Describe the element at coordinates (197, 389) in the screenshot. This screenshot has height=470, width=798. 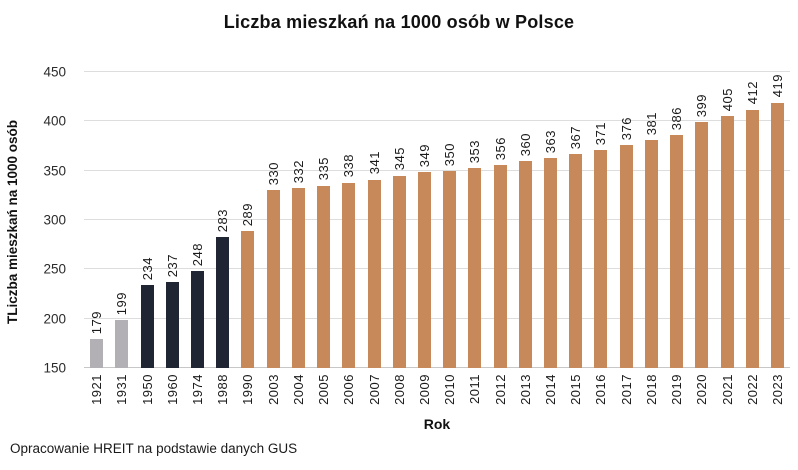
I see `x-tick-label-1974: 1974` at that location.